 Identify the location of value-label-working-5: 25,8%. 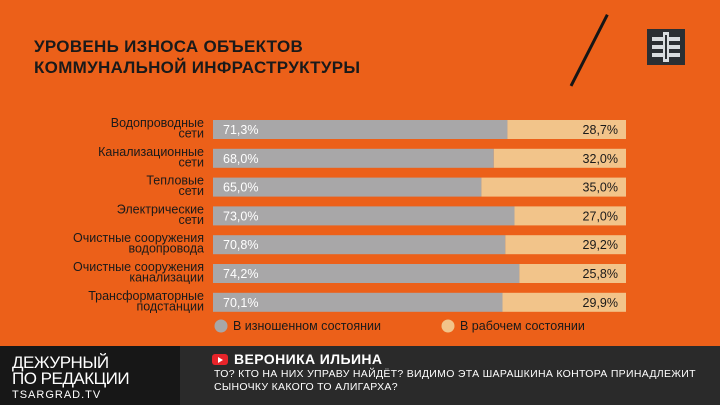
(600, 274).